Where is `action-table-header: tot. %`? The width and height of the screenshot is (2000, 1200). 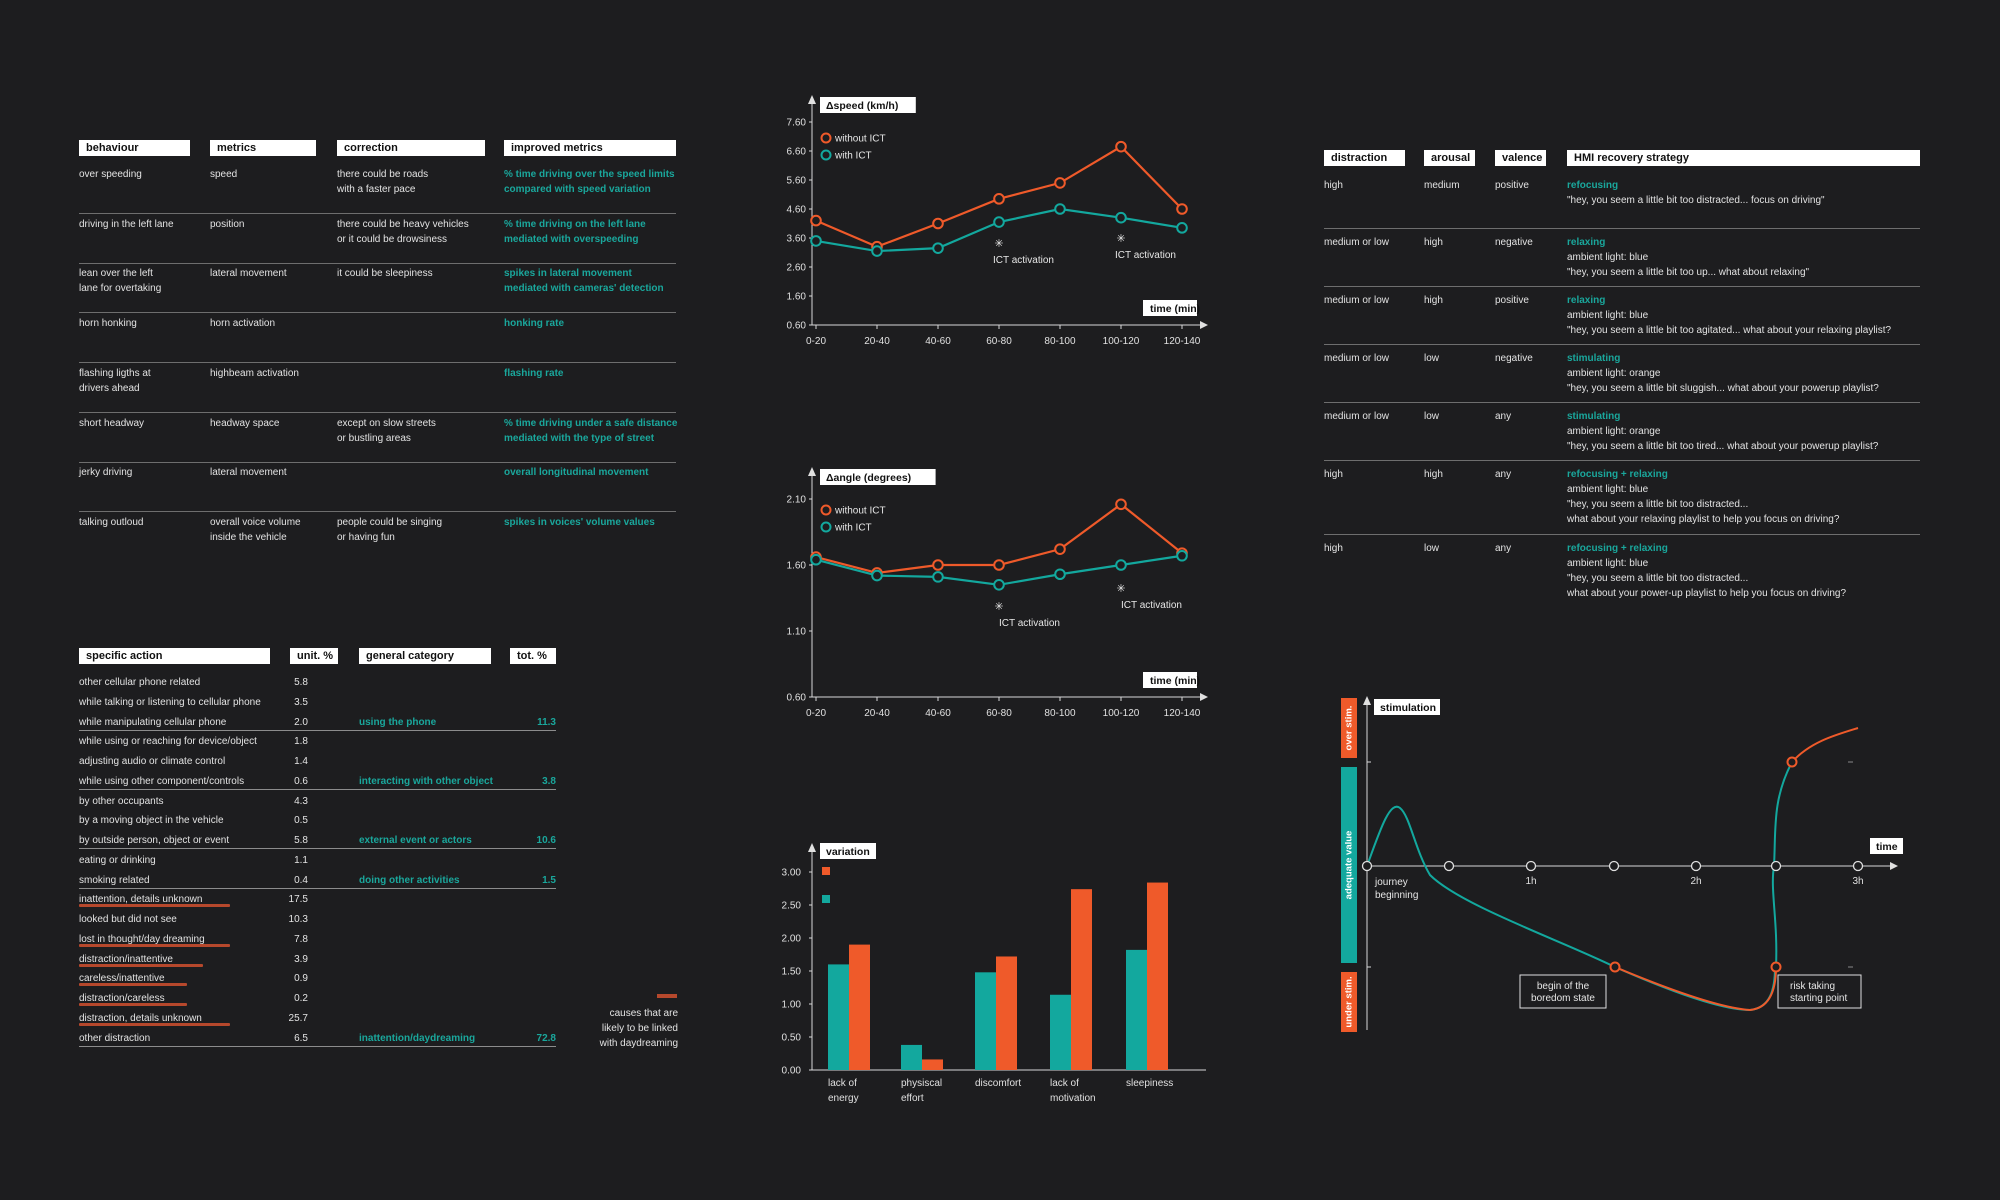
action-table-header: tot. % is located at coordinates (533, 656).